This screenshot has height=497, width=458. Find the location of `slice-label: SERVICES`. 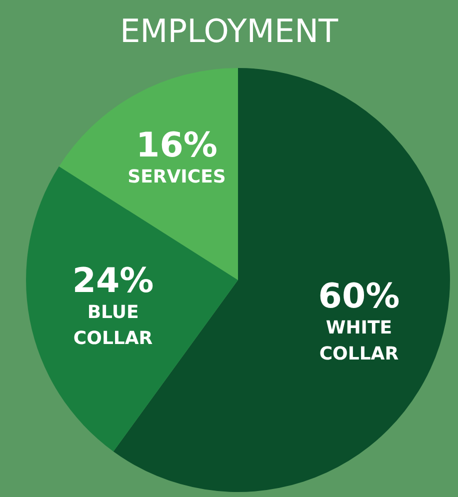

slice-label: SERVICES is located at coordinates (177, 177).